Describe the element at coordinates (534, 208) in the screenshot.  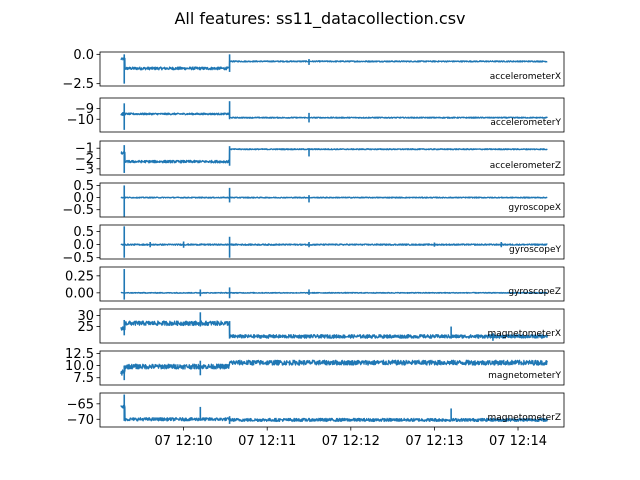
I see `panel-label-gyroscopex: gyroscopeX` at that location.